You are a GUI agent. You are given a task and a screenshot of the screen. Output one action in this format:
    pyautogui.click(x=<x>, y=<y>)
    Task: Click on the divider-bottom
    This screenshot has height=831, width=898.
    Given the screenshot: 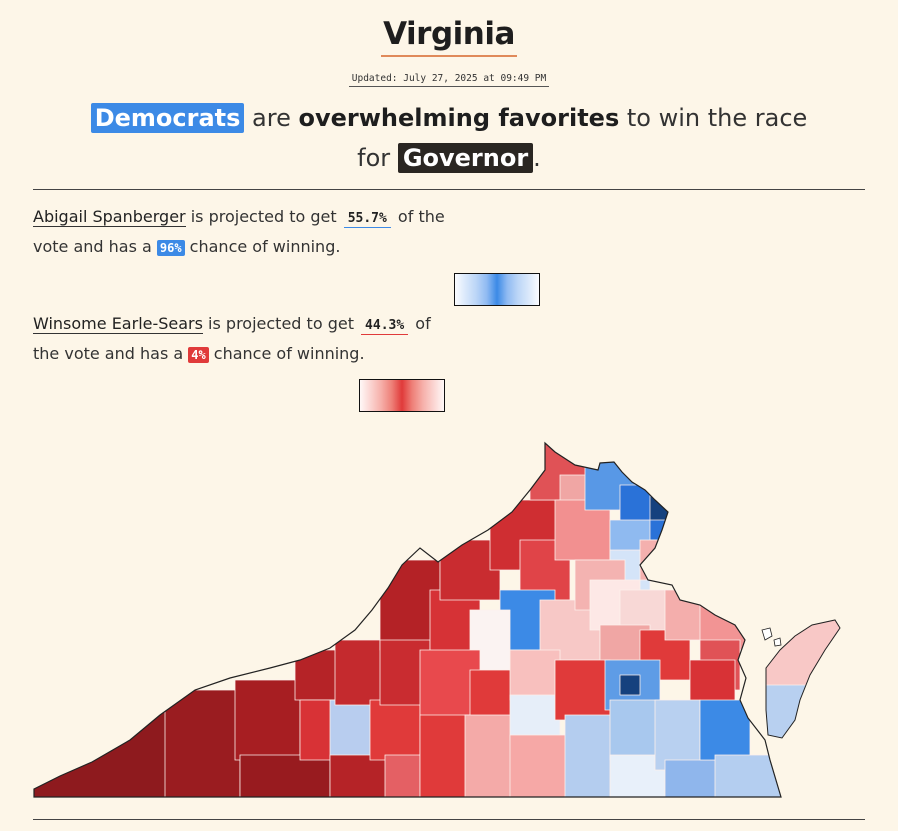 What is the action you would take?
    pyautogui.click(x=449, y=819)
    